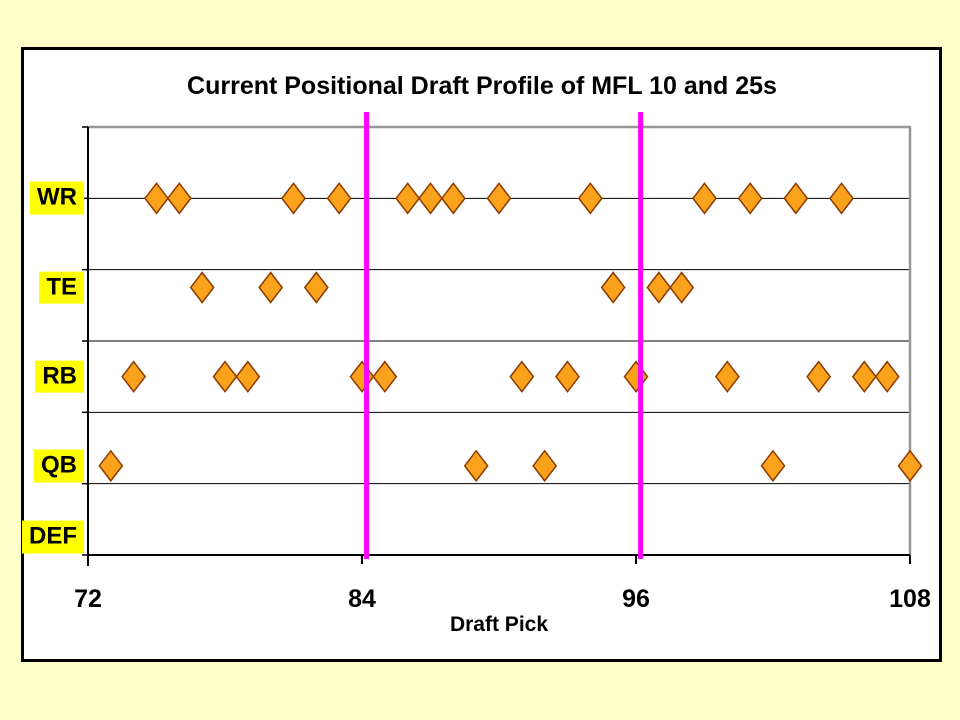 This screenshot has width=960, height=720. I want to click on x-tick-label: 72, so click(88, 599).